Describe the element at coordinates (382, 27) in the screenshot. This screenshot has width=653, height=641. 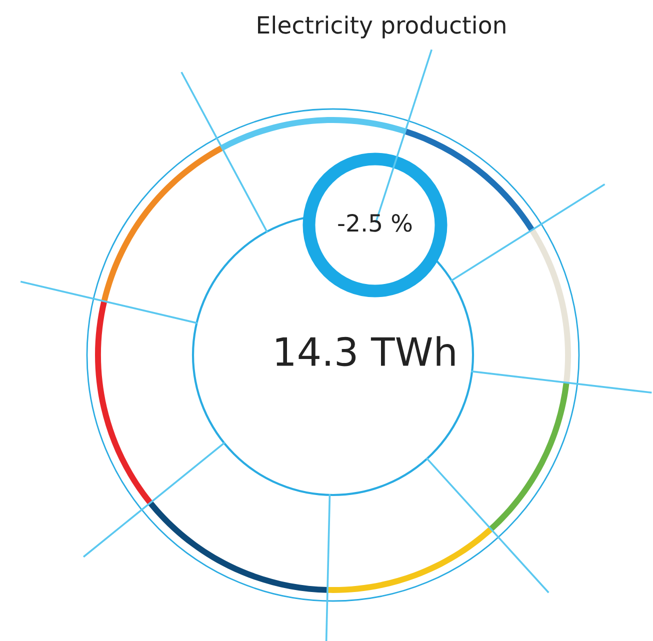
I see `chart-title: Electricity production` at that location.